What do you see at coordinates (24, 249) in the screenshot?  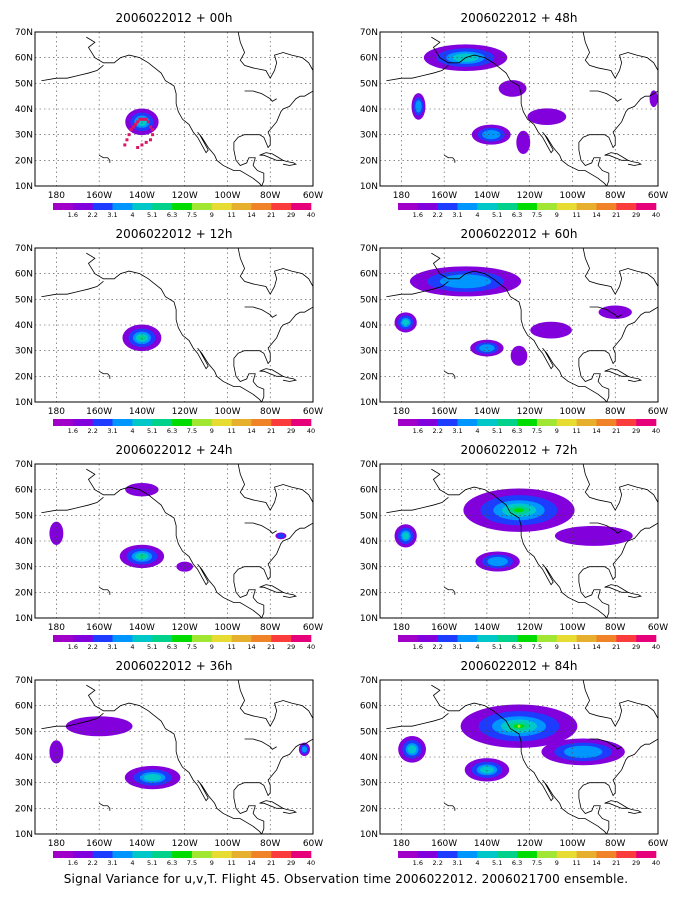 I see `lat-tick-label: 70N` at bounding box center [24, 249].